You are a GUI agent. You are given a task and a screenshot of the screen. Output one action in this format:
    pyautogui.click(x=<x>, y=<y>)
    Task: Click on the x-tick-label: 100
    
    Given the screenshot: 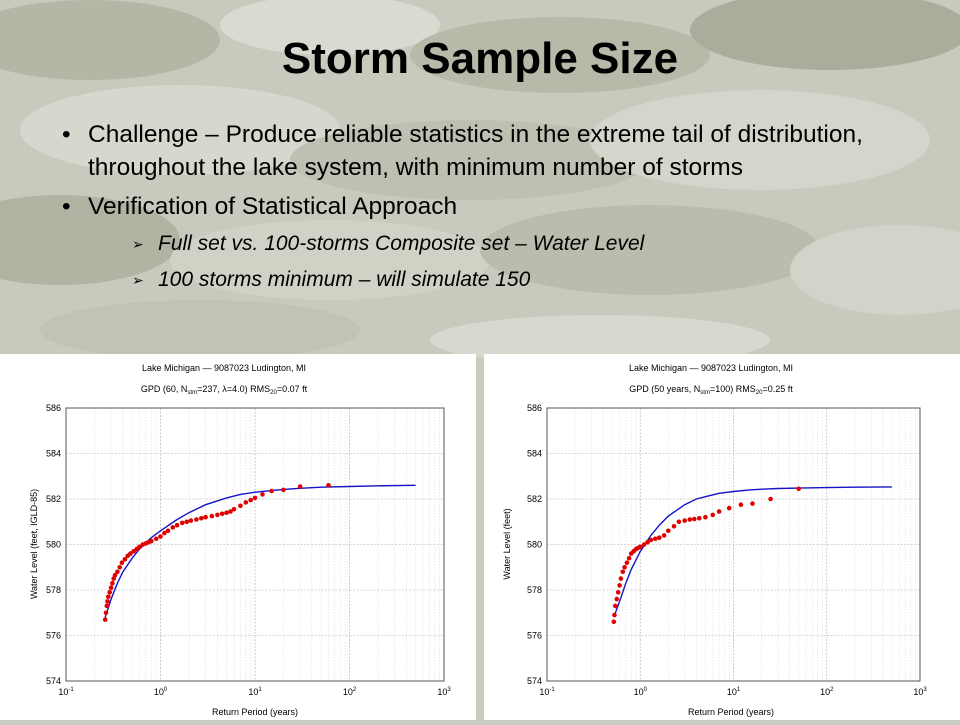 What is the action you would take?
    pyautogui.click(x=641, y=692)
    